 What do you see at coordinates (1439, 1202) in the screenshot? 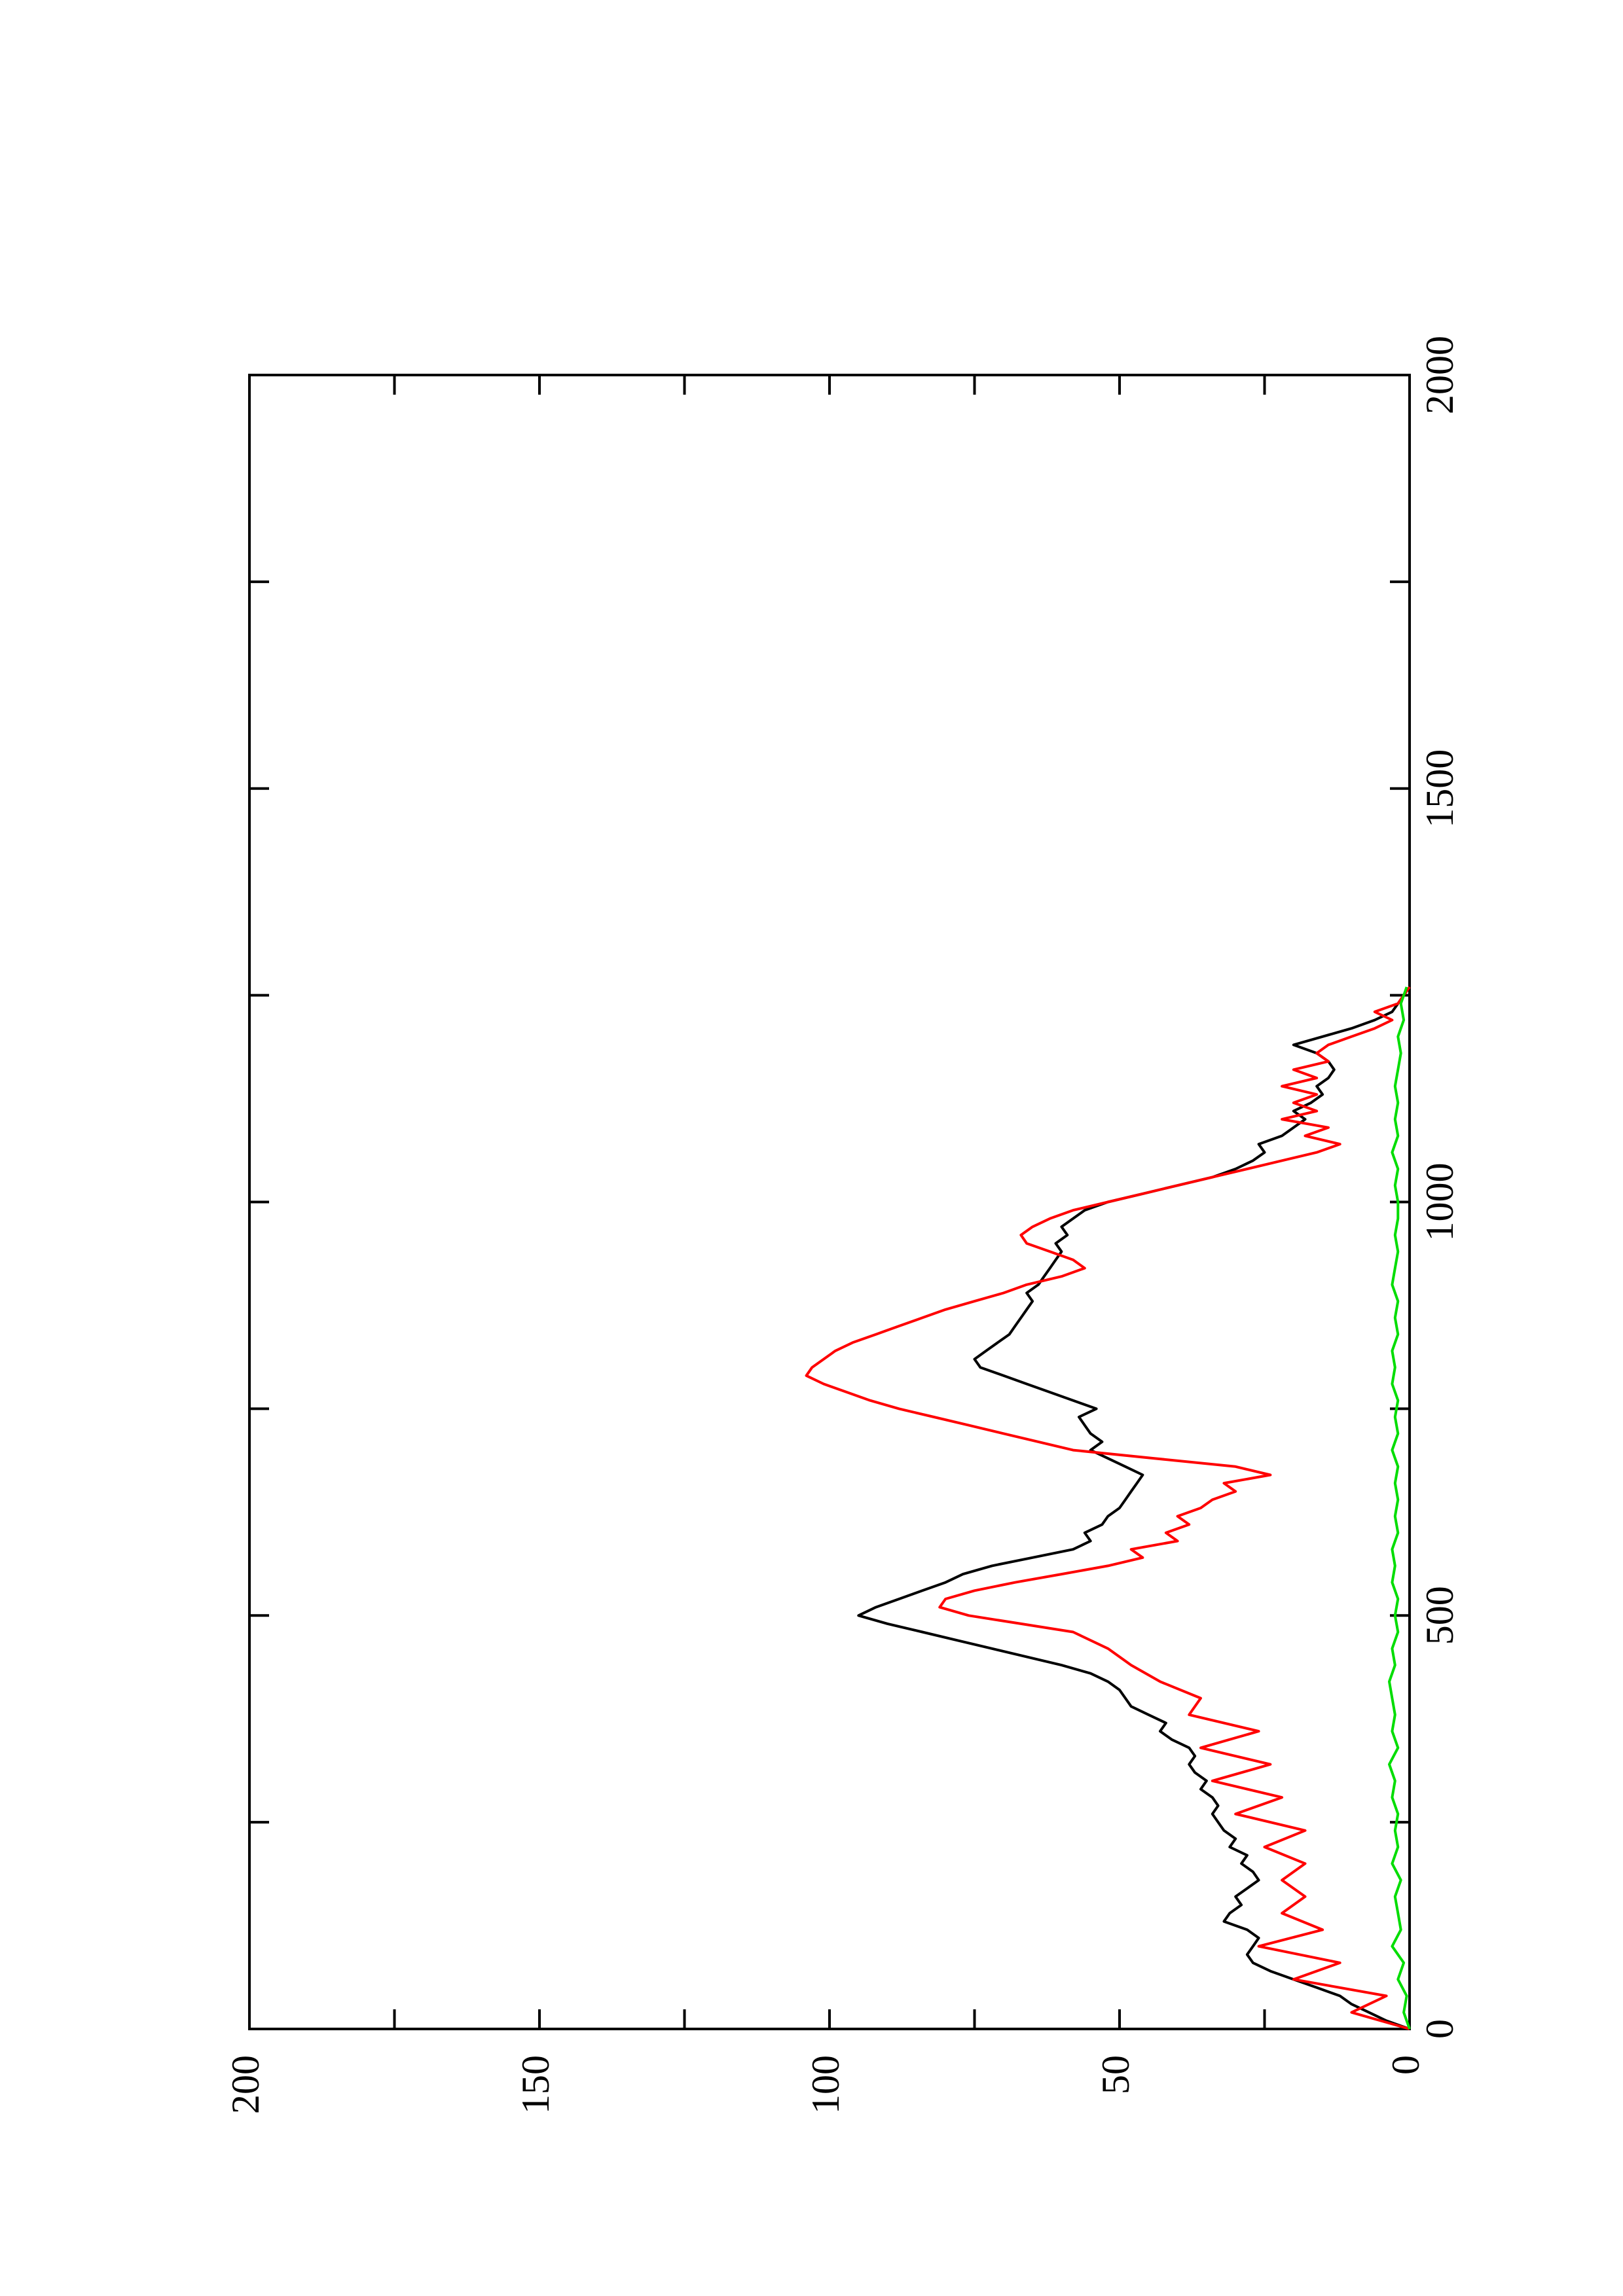
I see `x-tick-label: 1000` at bounding box center [1439, 1202].